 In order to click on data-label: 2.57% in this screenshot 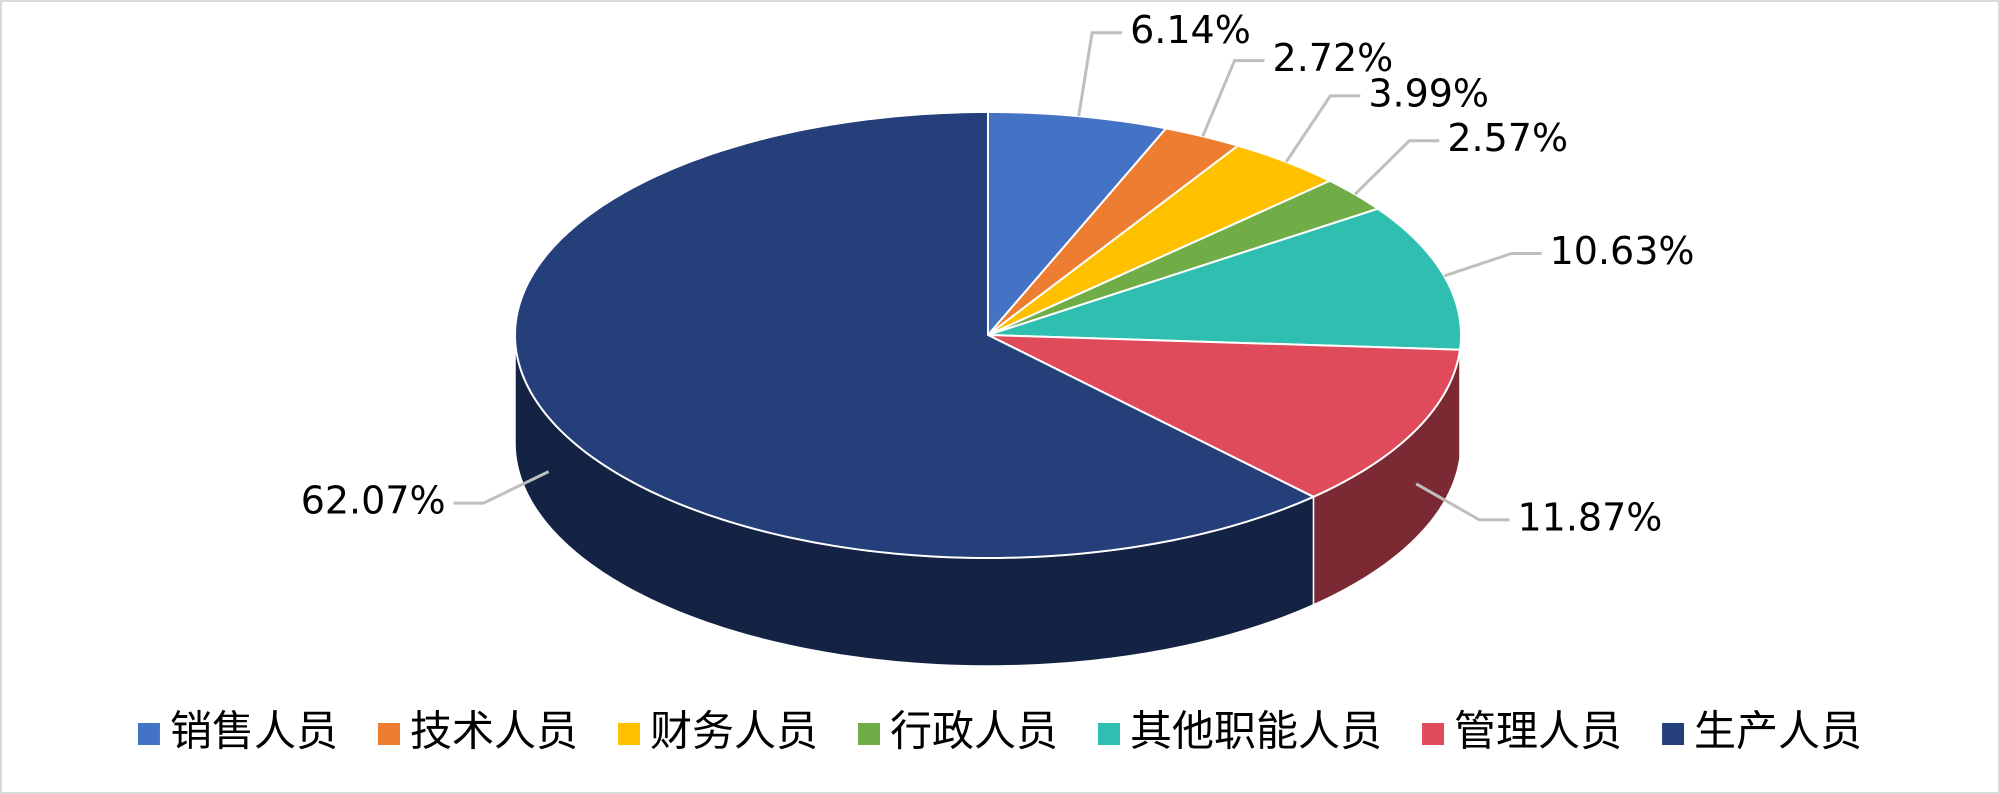, I will do `click(1507, 138)`.